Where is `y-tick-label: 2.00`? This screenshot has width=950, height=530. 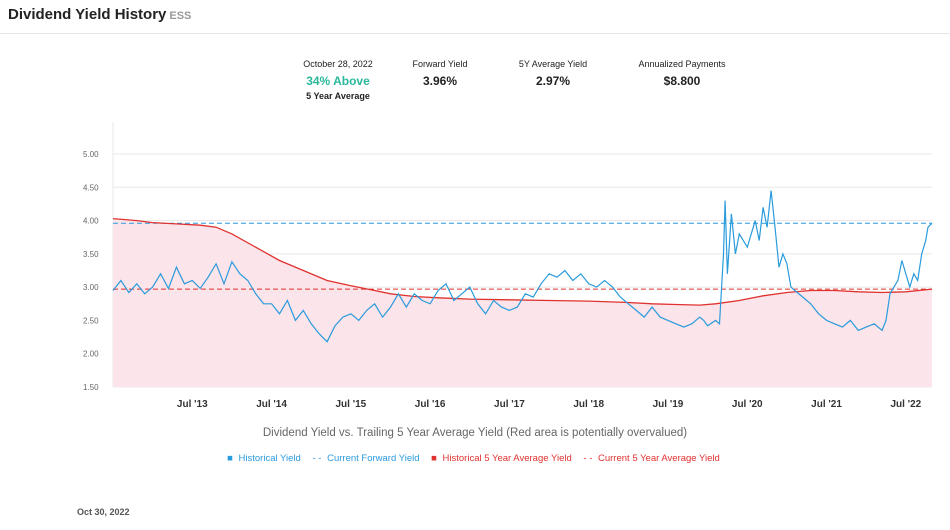 y-tick-label: 2.00 is located at coordinates (91, 354).